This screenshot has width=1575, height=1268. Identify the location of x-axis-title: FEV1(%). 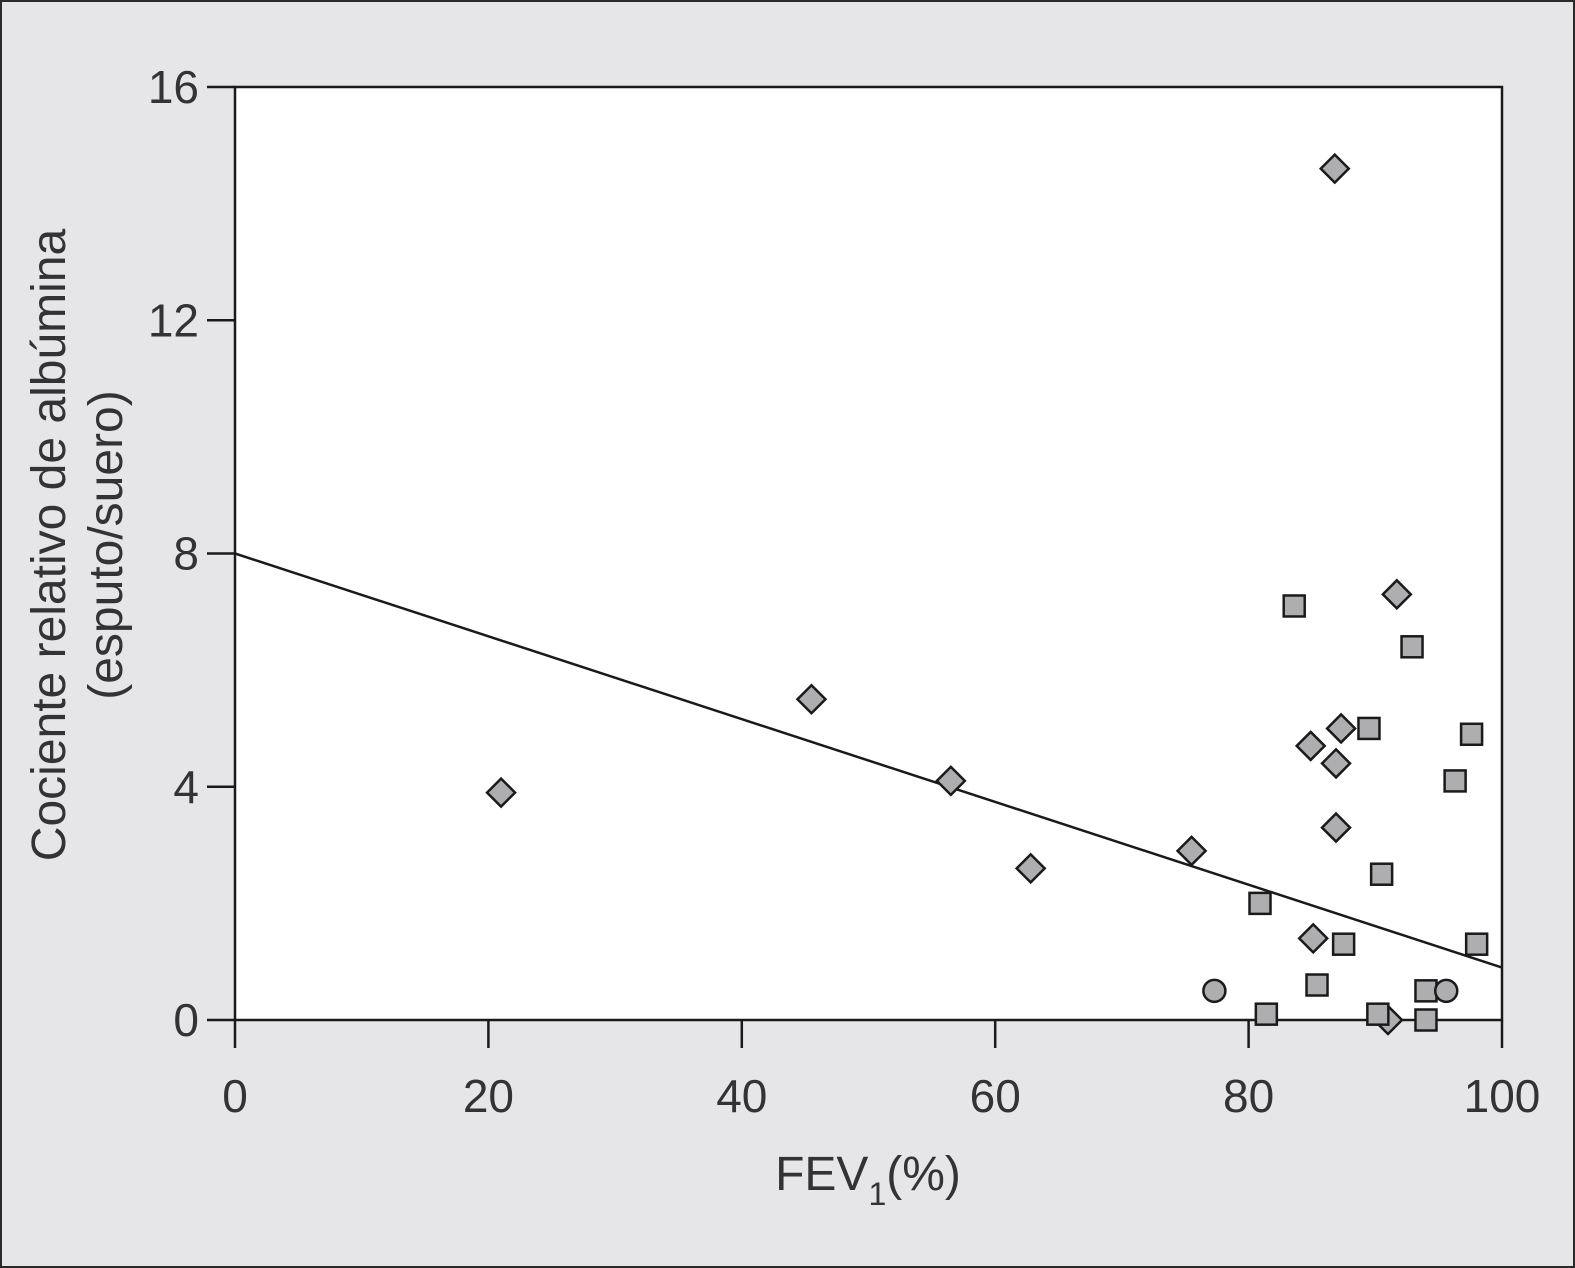
(868, 1180).